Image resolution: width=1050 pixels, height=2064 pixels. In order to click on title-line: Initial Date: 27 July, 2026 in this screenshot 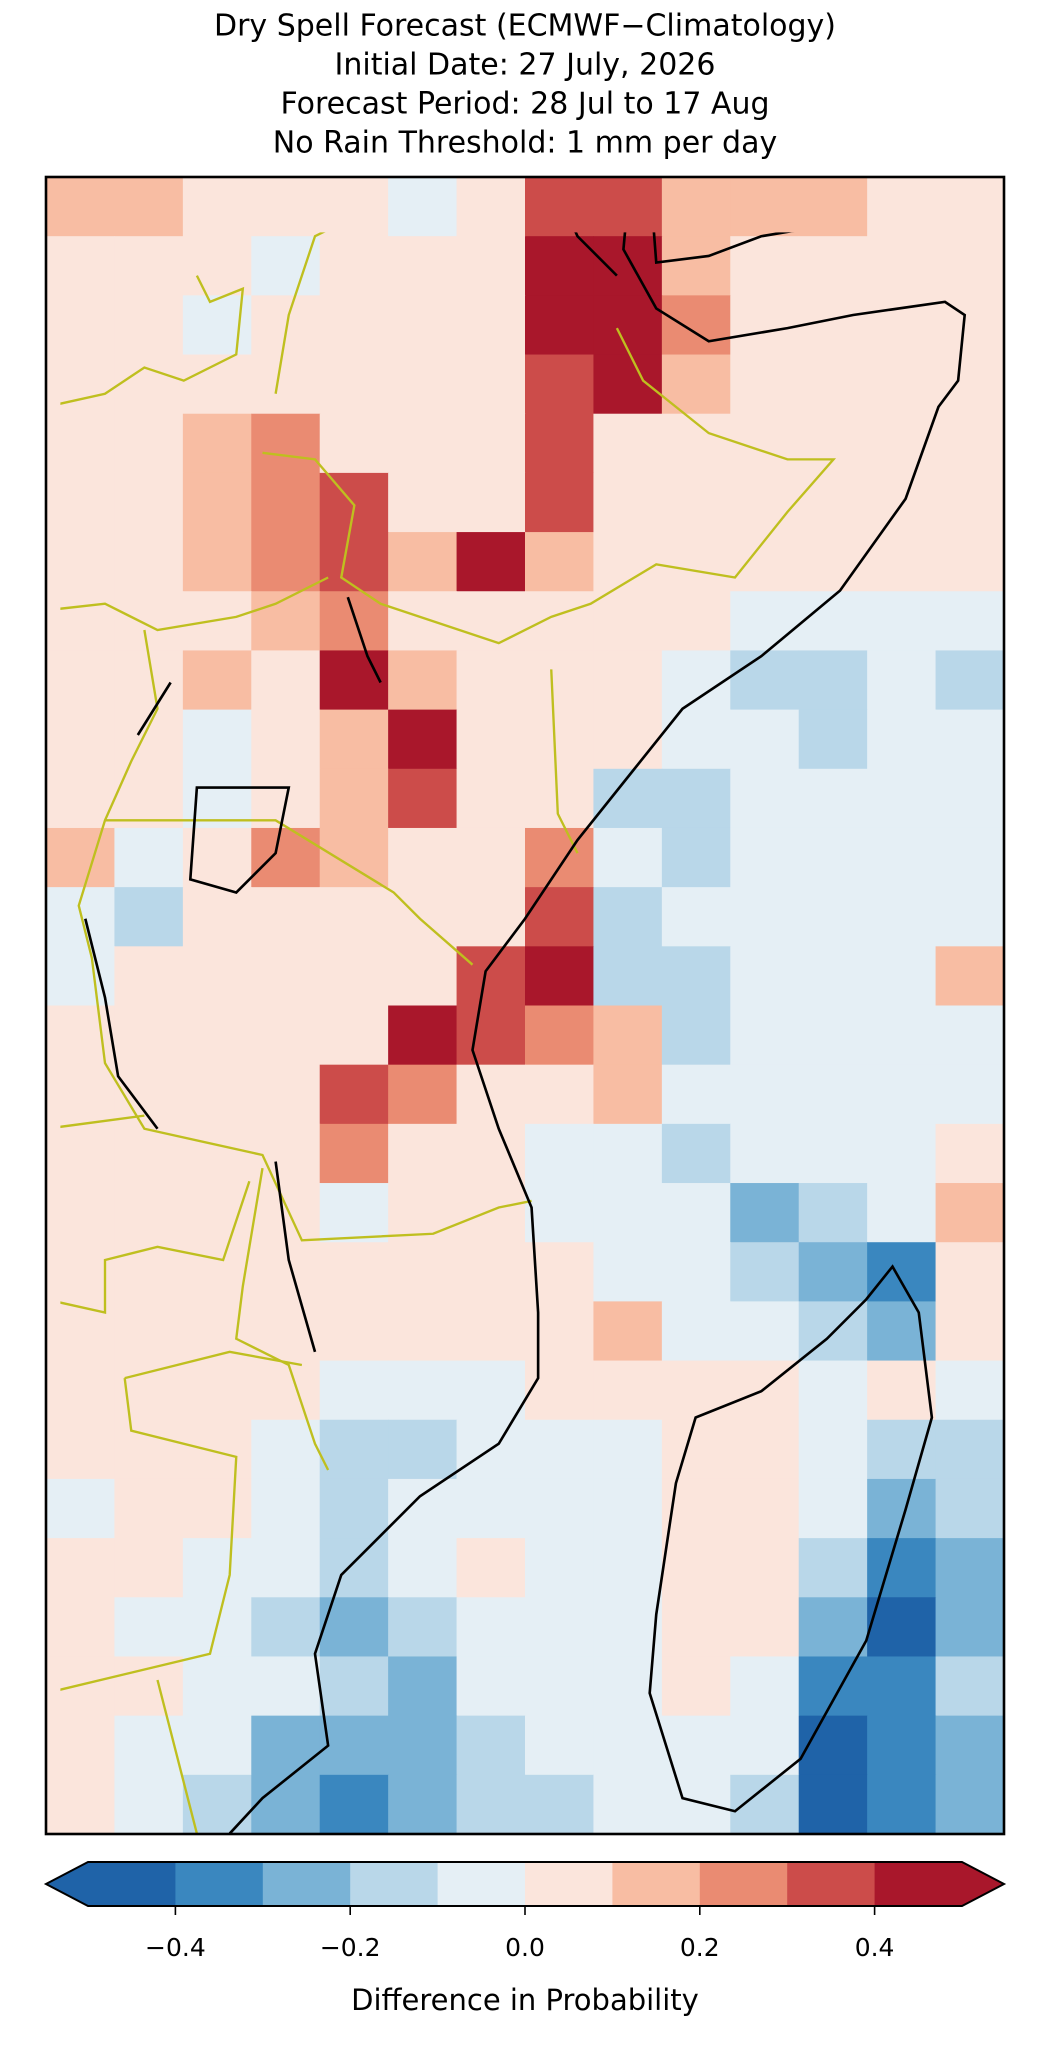, I will do `click(525, 65)`.